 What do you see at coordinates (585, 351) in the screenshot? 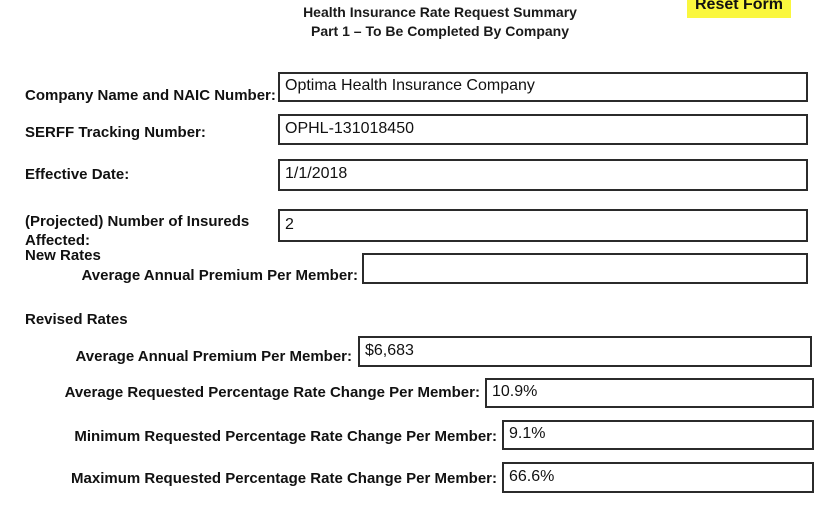
I see `revised-avg-premium-input` at bounding box center [585, 351].